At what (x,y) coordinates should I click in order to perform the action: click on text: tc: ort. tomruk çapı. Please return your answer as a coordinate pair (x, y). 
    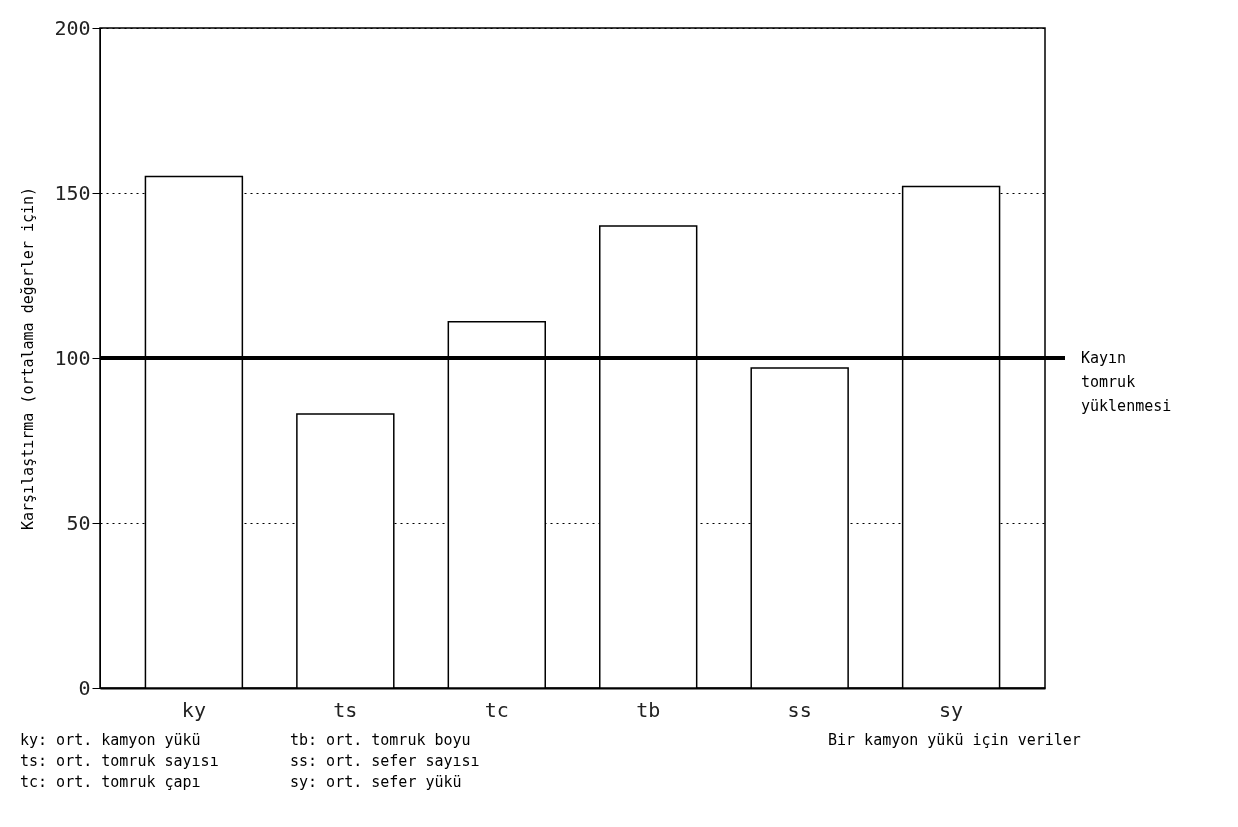
    Looking at the image, I should click on (110, 782).